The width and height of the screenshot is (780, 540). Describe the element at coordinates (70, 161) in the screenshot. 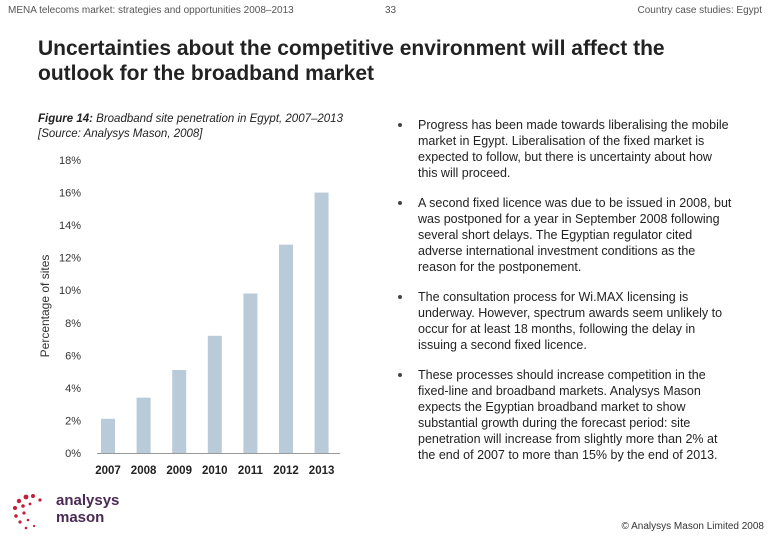

I see `y-tick-label: 18%` at that location.